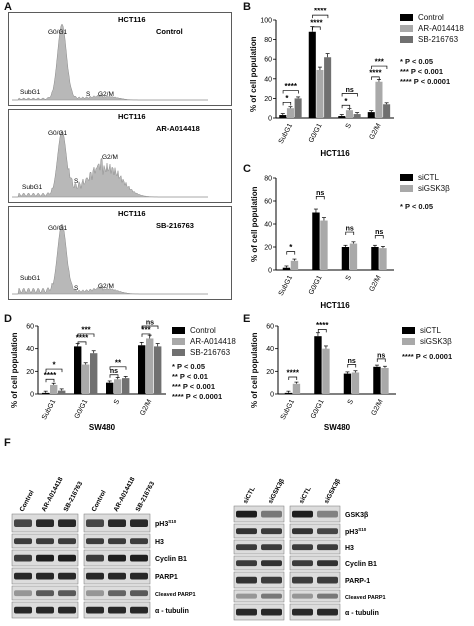 This screenshot has width=474, height=626. What do you see at coordinates (172, 611) in the screenshot?
I see `blot-row-label: α - tubulin` at bounding box center [172, 611].